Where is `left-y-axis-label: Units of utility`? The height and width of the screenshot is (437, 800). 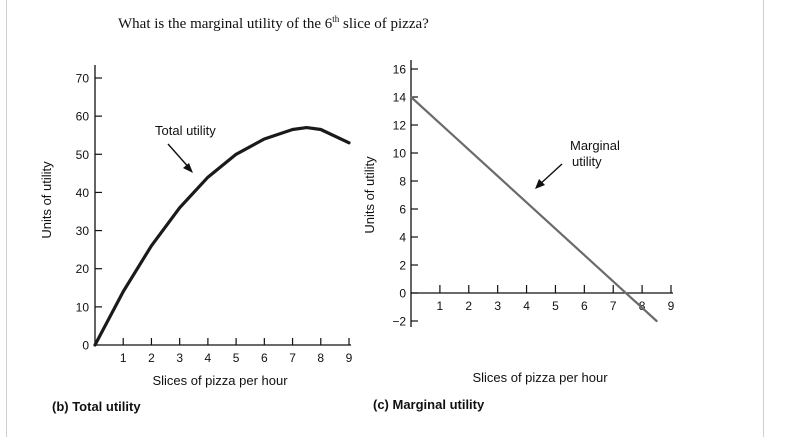
left-y-axis-label: Units of utility is located at coordinates (46, 200).